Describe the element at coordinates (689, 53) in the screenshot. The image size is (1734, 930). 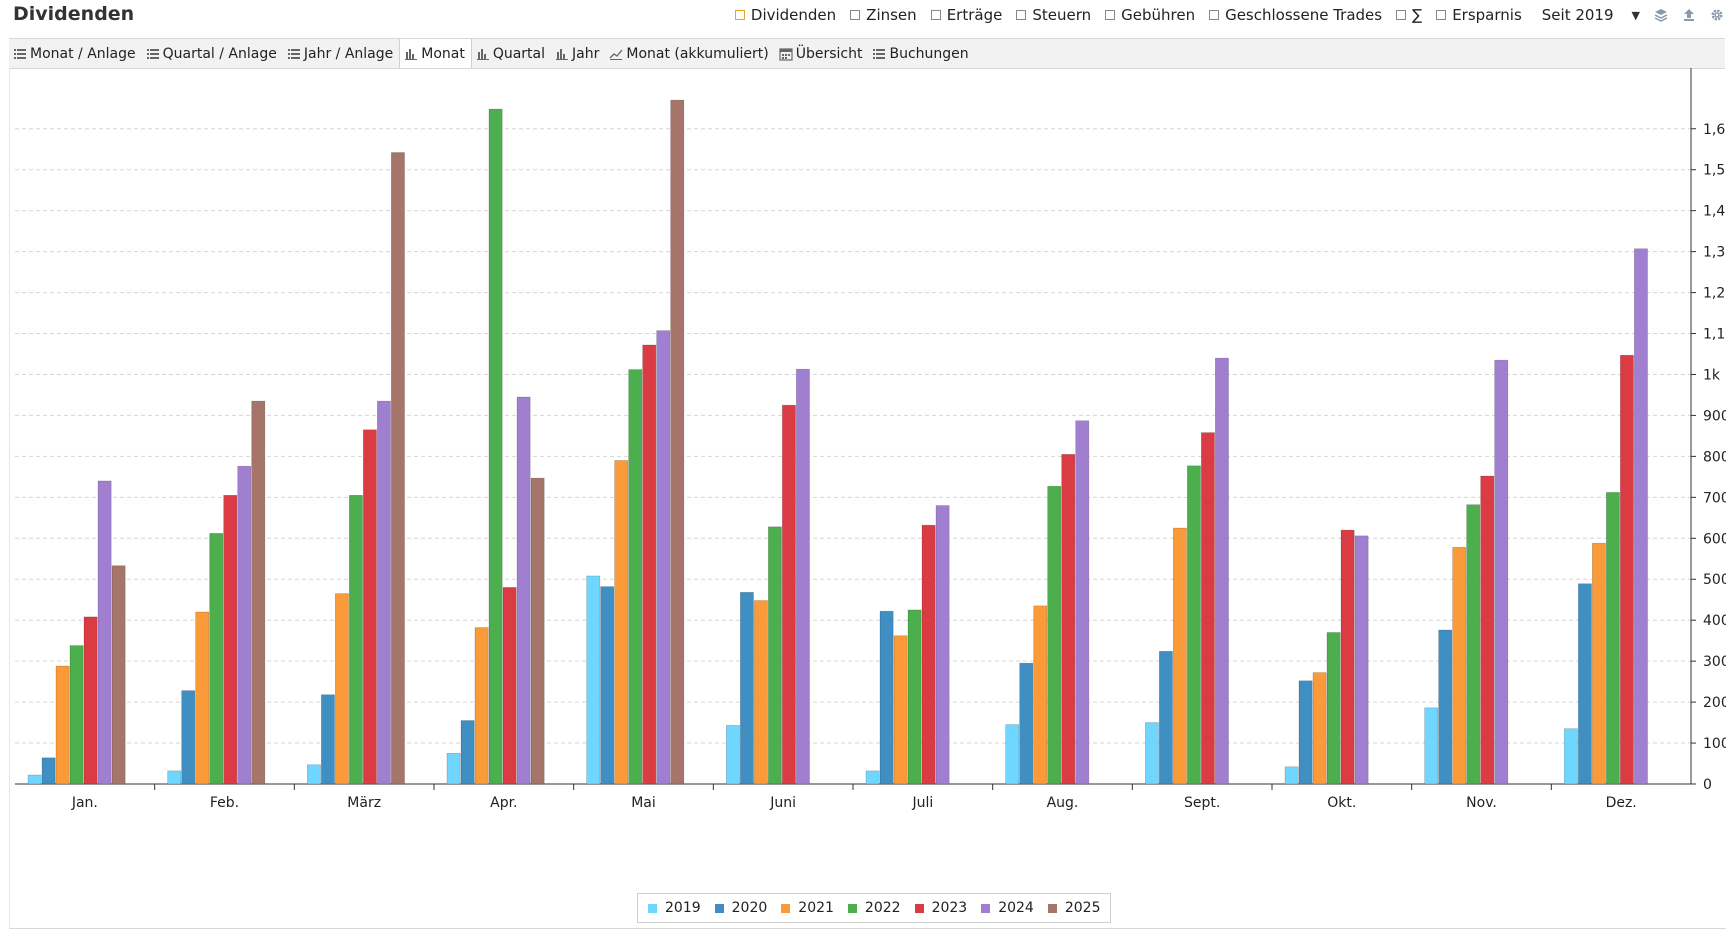
I see `tab-monat-akkumuliert: Monat (akkumuliert)` at that location.